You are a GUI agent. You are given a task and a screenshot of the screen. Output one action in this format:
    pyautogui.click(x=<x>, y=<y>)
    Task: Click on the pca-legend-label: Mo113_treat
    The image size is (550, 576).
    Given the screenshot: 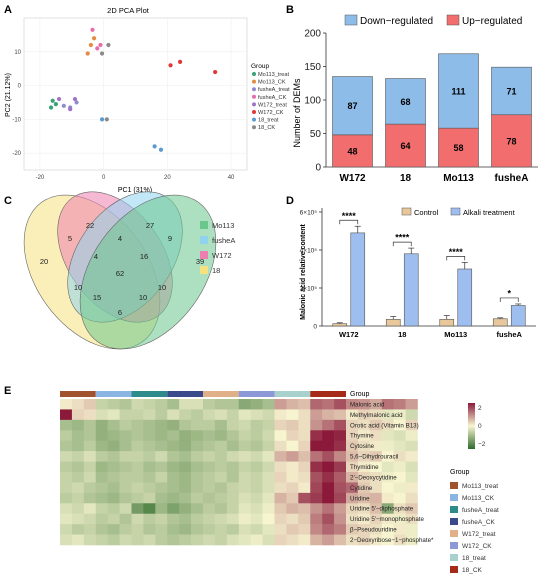 What is the action you would take?
    pyautogui.click(x=273, y=75)
    